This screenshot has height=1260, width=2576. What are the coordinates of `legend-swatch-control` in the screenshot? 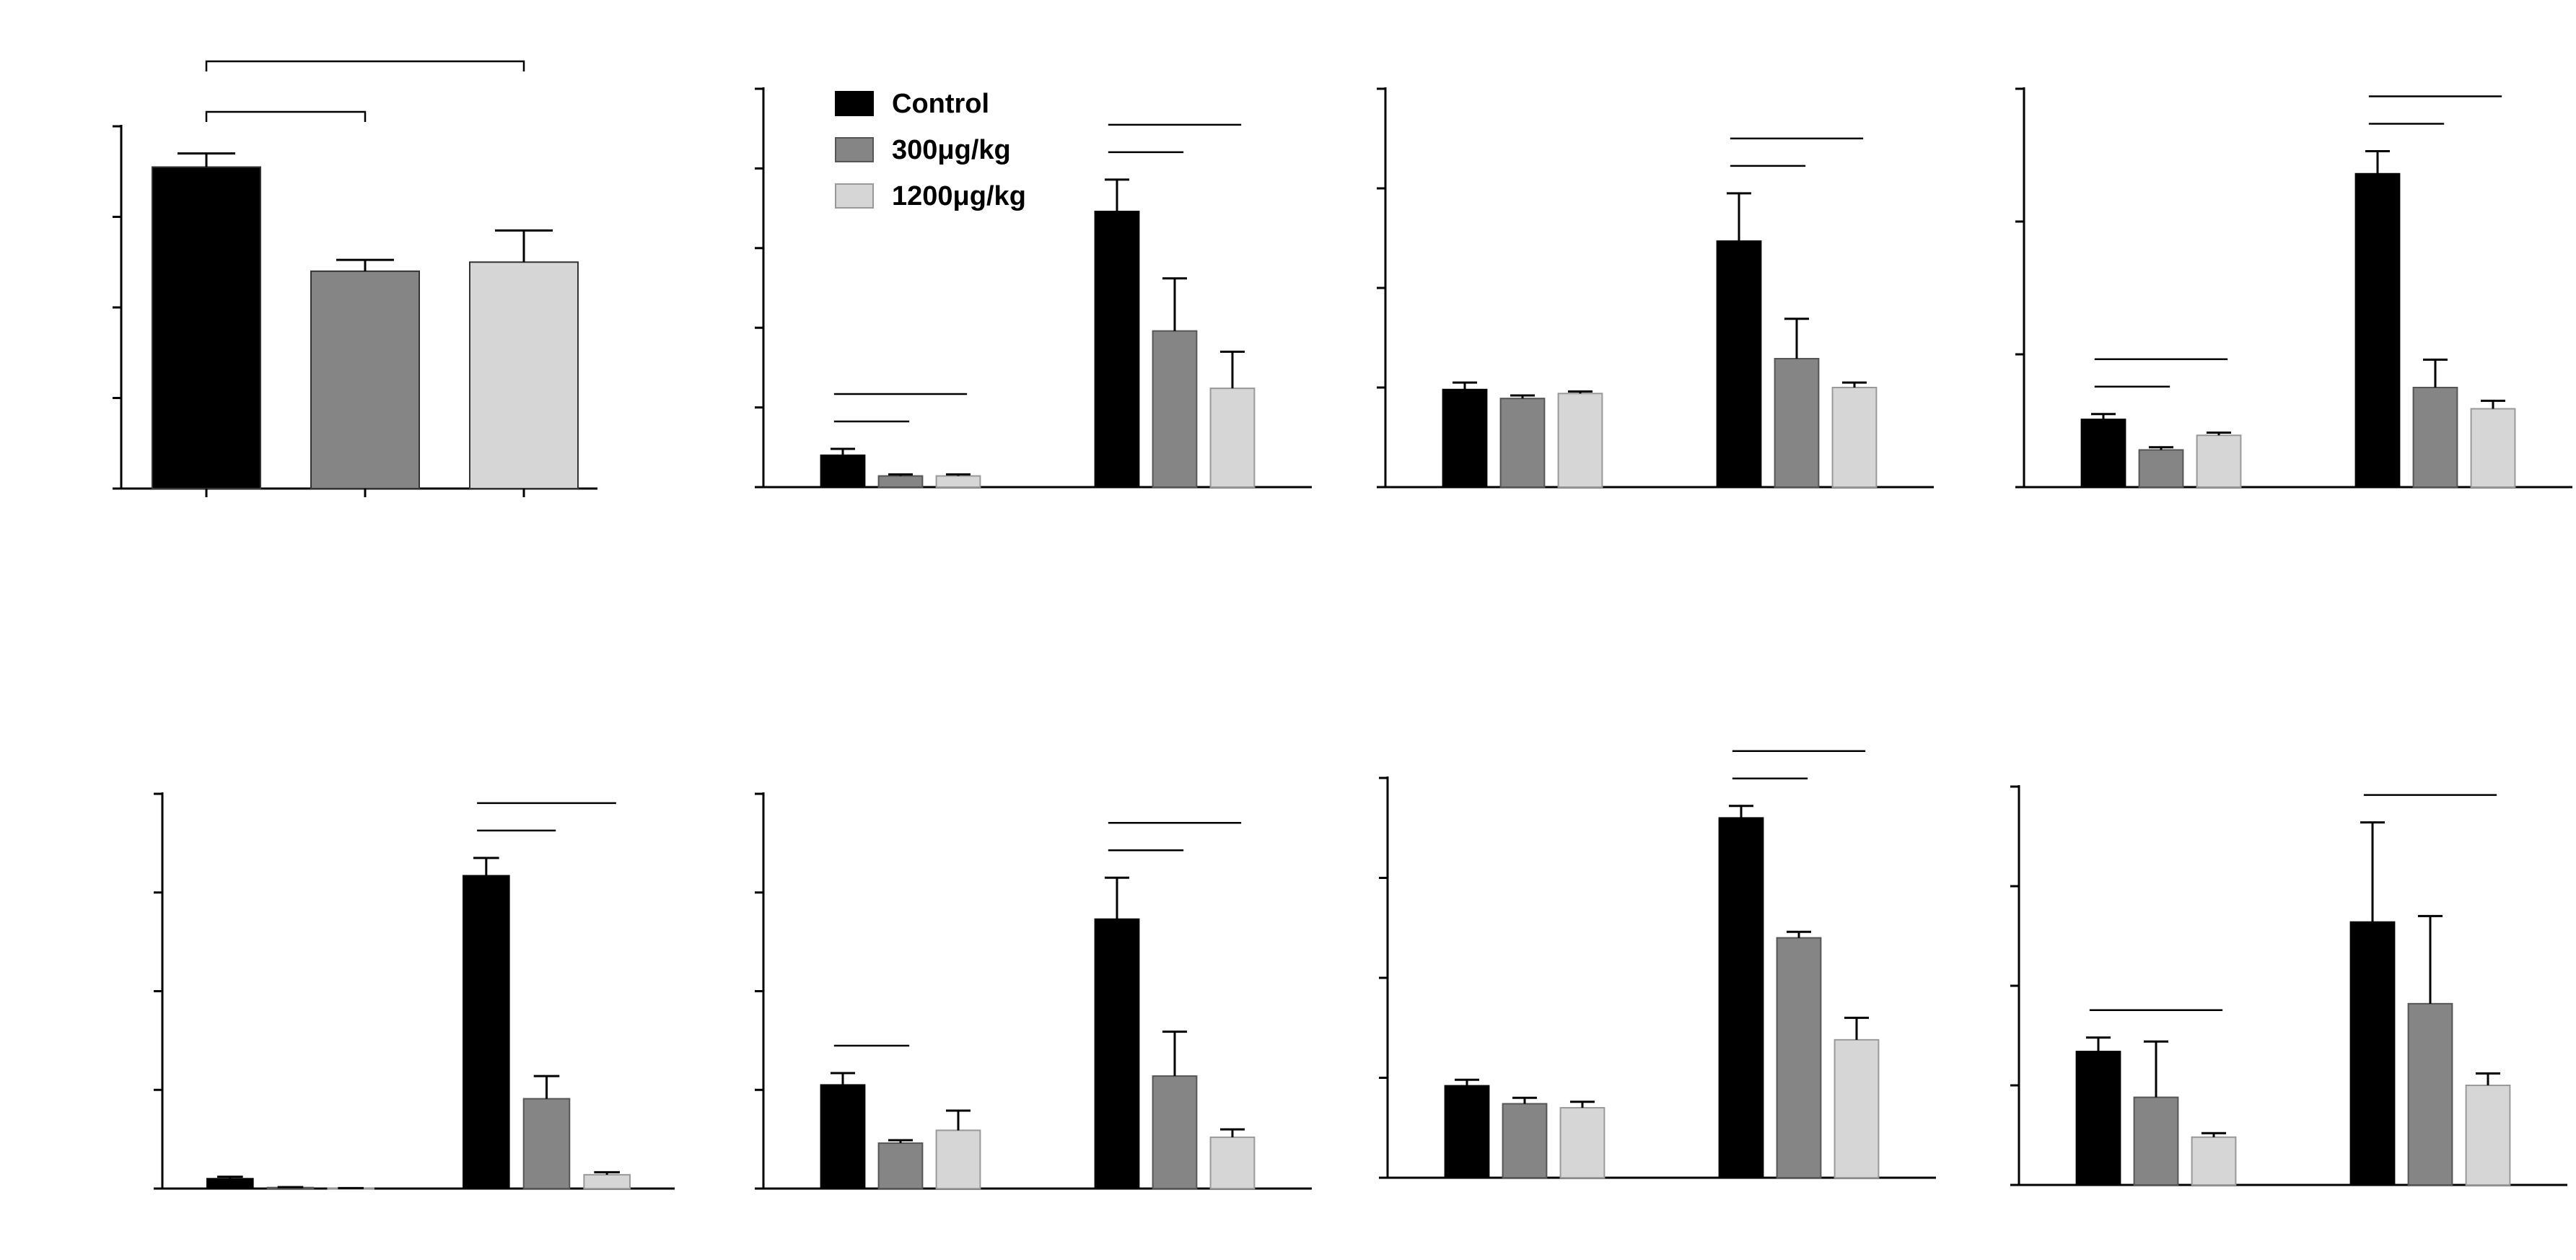 It's located at (855, 103).